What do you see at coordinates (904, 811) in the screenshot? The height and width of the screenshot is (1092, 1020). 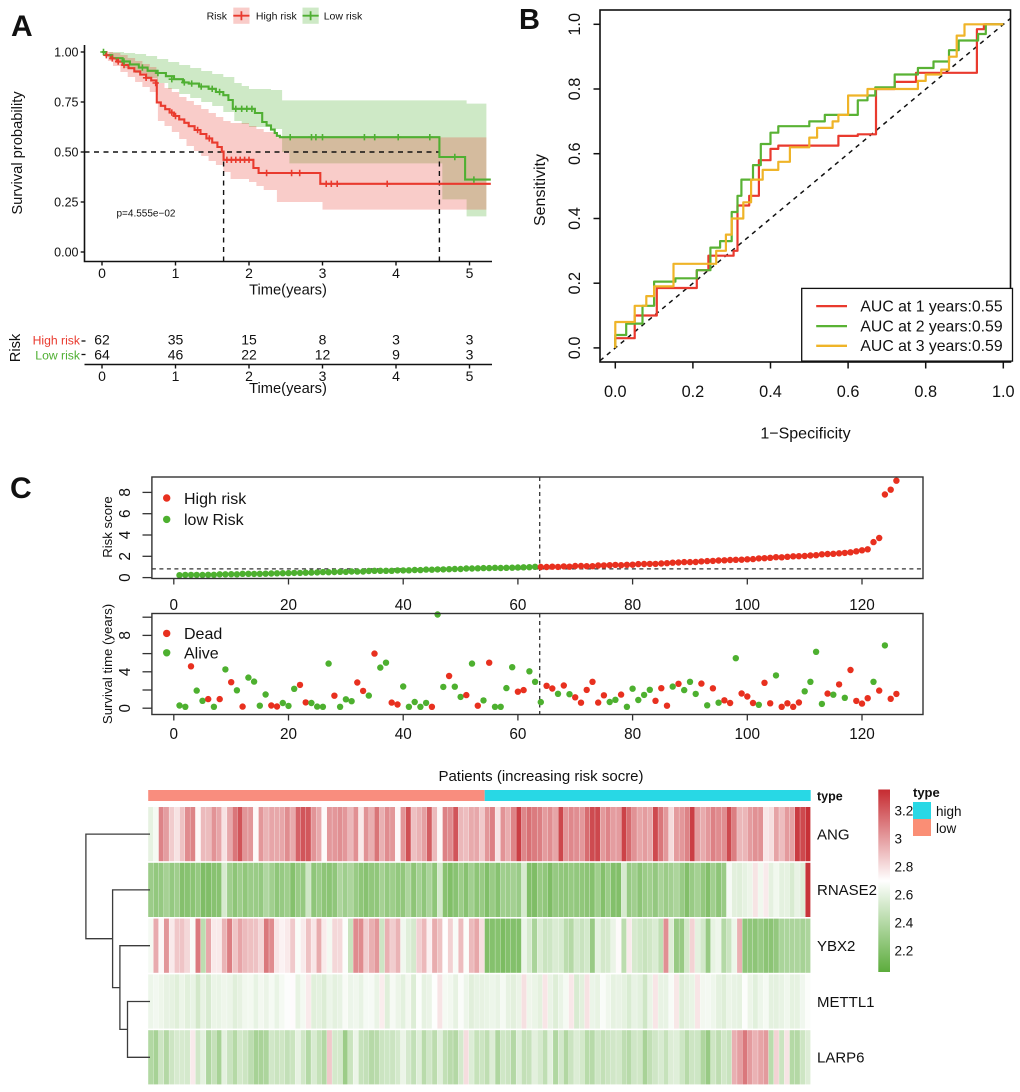 I see `svg-text: 3.2` at bounding box center [904, 811].